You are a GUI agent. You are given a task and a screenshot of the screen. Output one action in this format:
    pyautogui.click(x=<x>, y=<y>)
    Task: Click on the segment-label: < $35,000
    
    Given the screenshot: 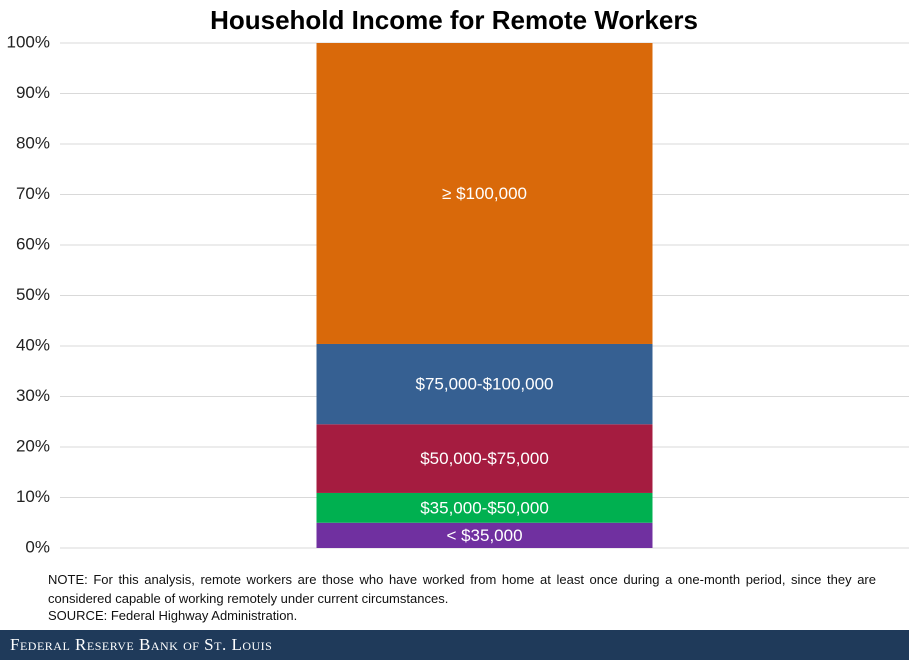 What is the action you would take?
    pyautogui.click(x=484, y=535)
    